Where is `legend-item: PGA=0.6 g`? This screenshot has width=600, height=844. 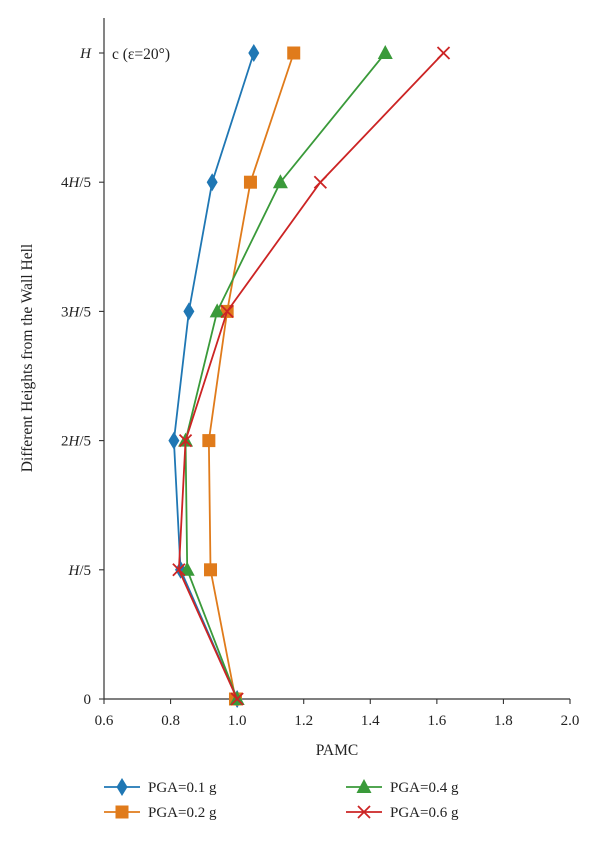 legend-item: PGA=0.6 g is located at coordinates (402, 813).